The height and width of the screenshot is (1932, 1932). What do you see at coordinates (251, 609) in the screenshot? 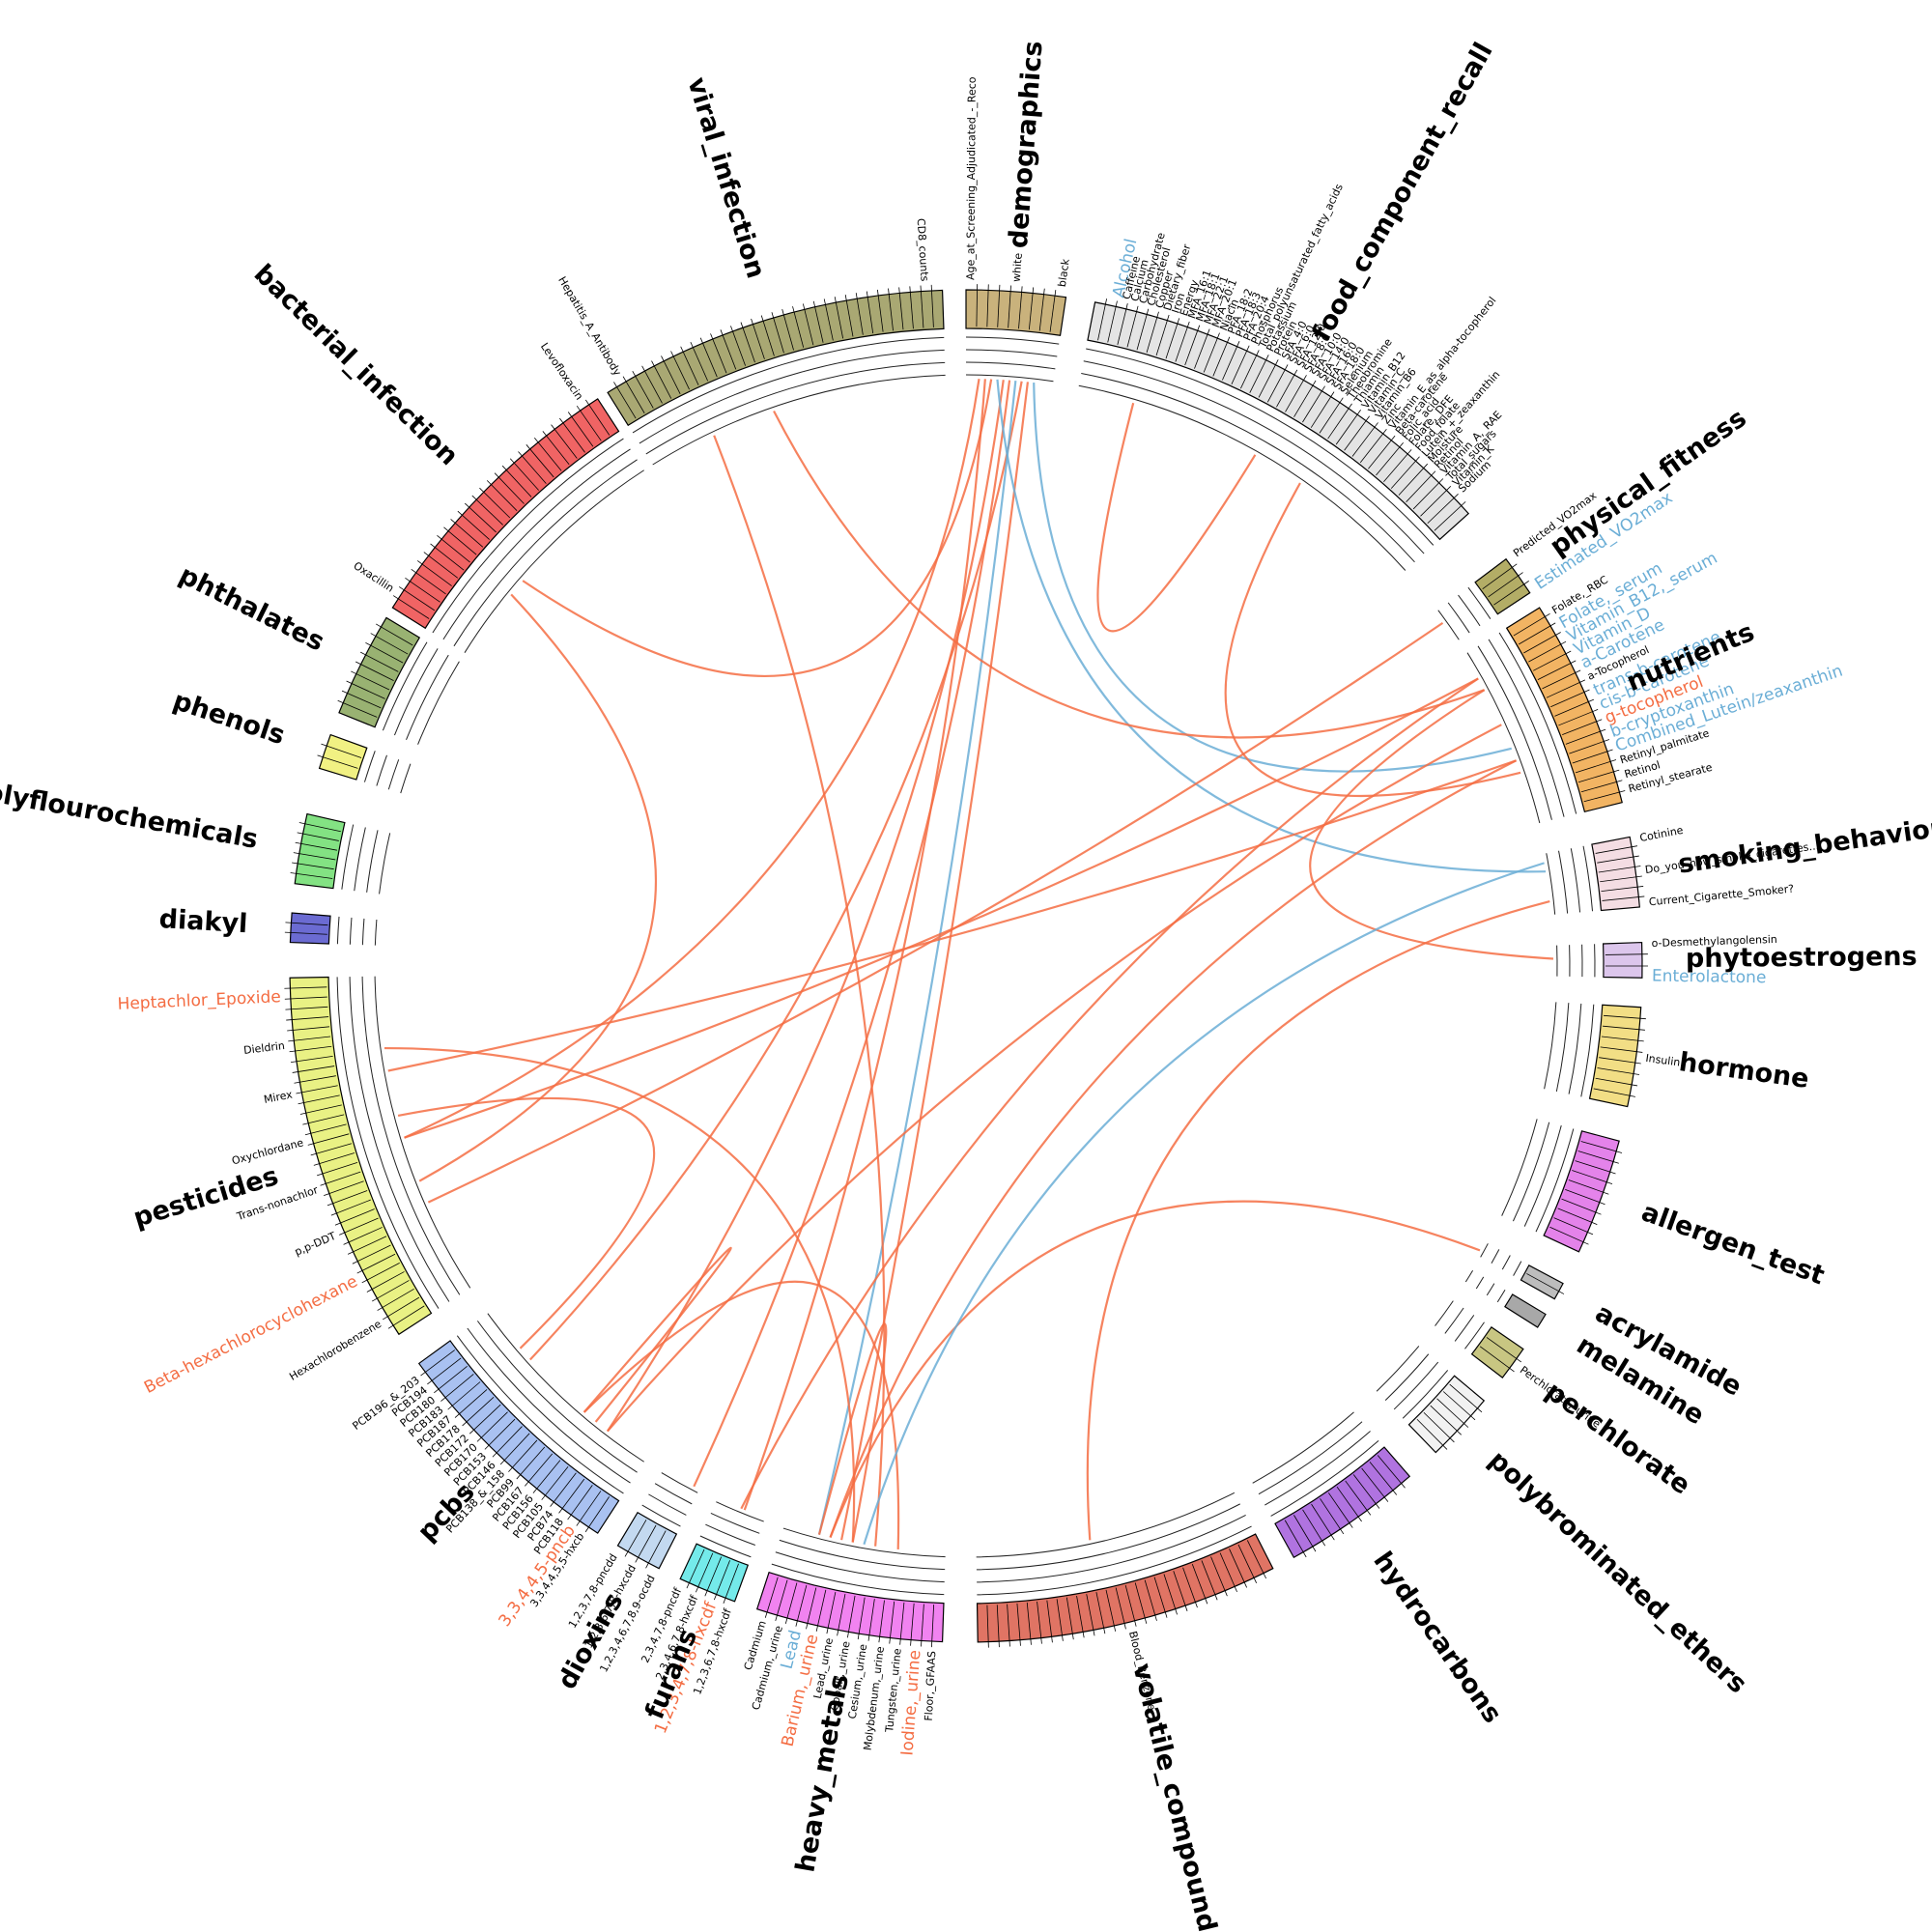
I see `sector-label: phthalates` at bounding box center [251, 609].